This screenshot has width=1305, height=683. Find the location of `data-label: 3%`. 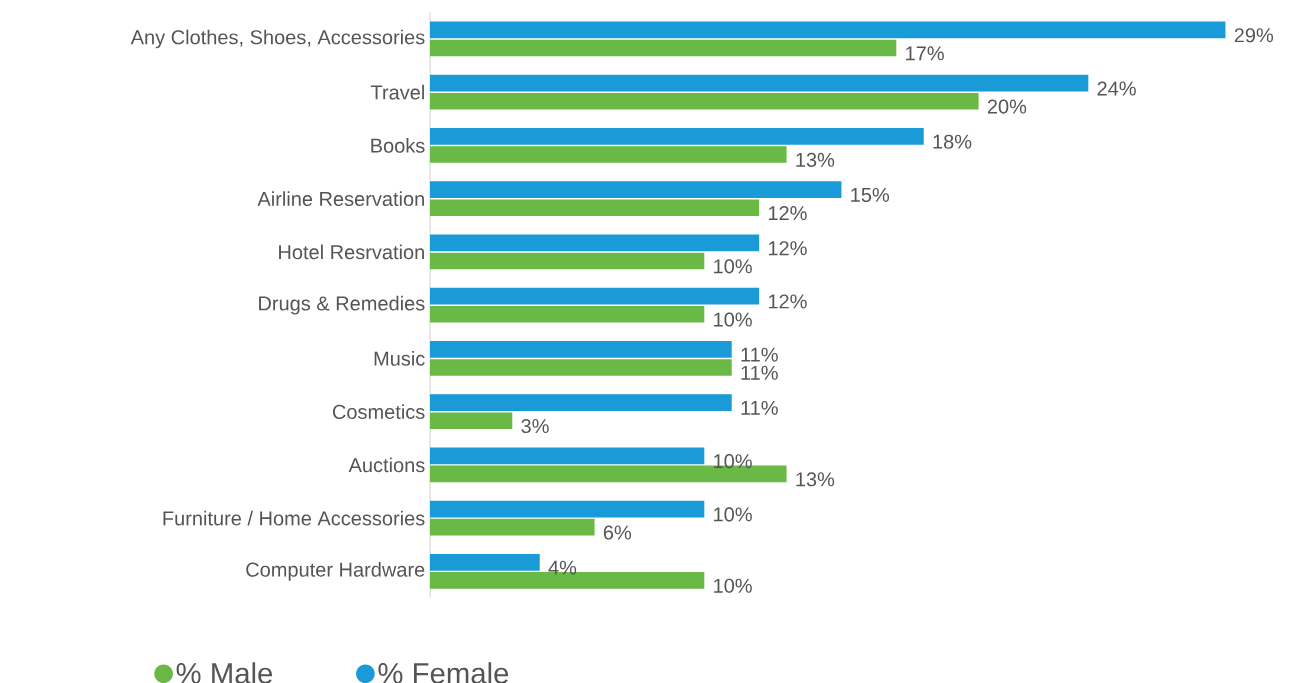

data-label: 3% is located at coordinates (535, 426).